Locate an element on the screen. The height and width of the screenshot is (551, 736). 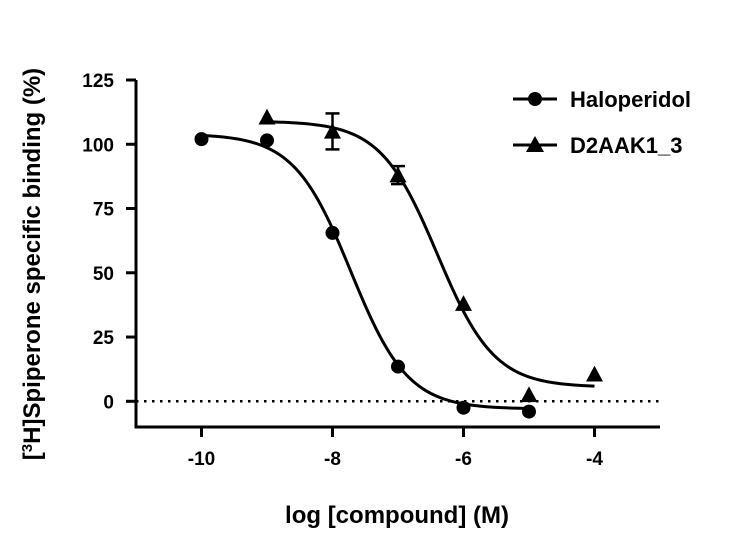
x-tick-label--10: -10 is located at coordinates (201, 459).